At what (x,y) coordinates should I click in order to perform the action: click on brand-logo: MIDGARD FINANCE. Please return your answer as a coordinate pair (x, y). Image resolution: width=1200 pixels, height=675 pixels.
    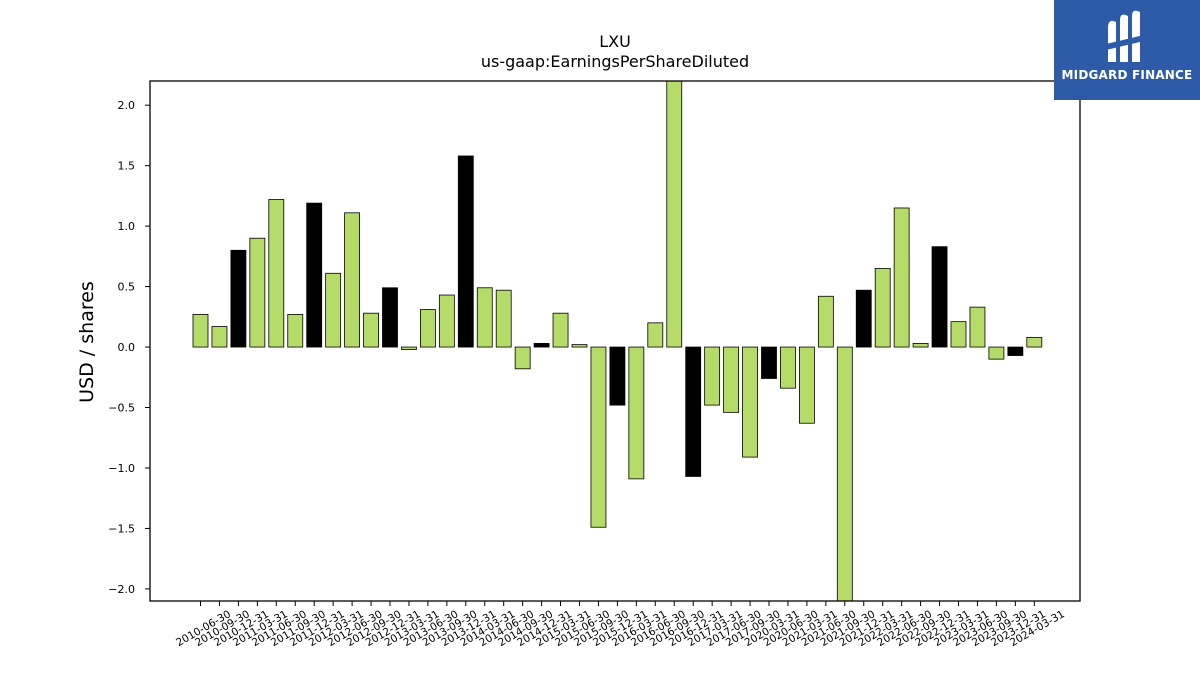
    Looking at the image, I should click on (1127, 50).